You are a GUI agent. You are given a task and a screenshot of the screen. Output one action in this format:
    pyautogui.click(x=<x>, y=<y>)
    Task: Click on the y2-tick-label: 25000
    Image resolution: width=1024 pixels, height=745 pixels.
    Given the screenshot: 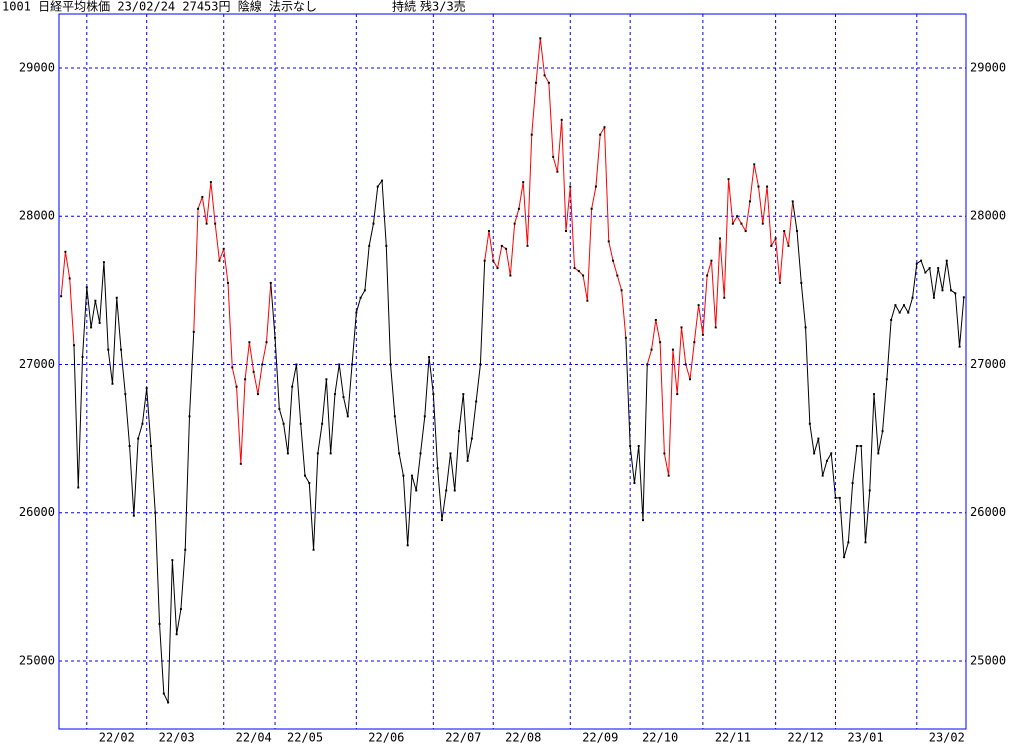 What is the action you would take?
    pyautogui.click(x=988, y=660)
    